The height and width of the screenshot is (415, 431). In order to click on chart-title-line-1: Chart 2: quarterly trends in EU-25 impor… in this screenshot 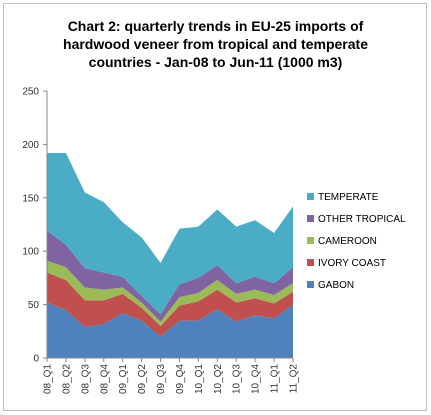, I will do `click(215, 26)`.